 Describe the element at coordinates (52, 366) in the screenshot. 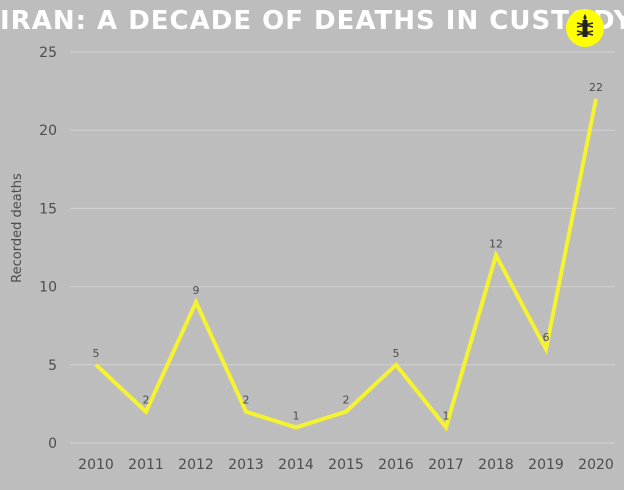

I see `y-tick-label: 5` at that location.